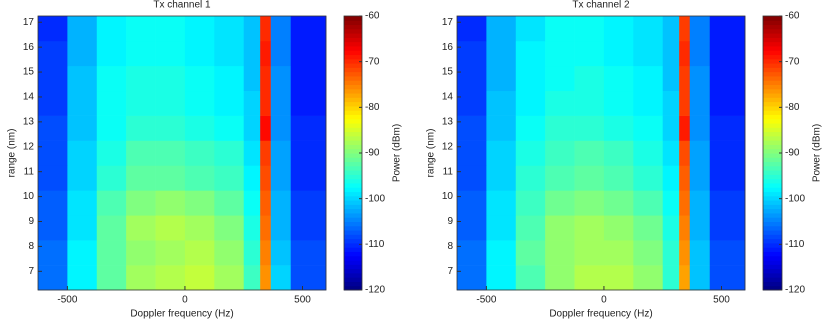  I want to click on colorbar-tick-label: -100, so click(375, 198).